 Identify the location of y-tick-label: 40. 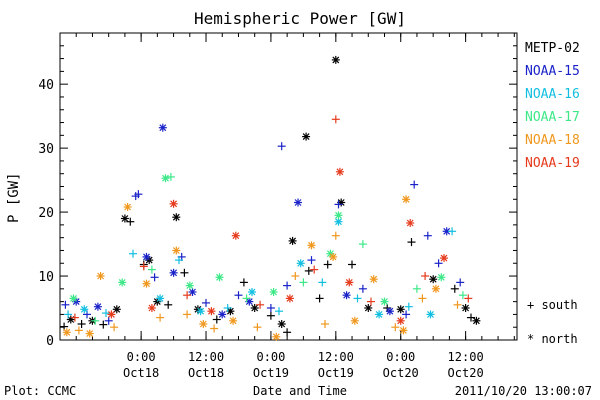
(46, 85).